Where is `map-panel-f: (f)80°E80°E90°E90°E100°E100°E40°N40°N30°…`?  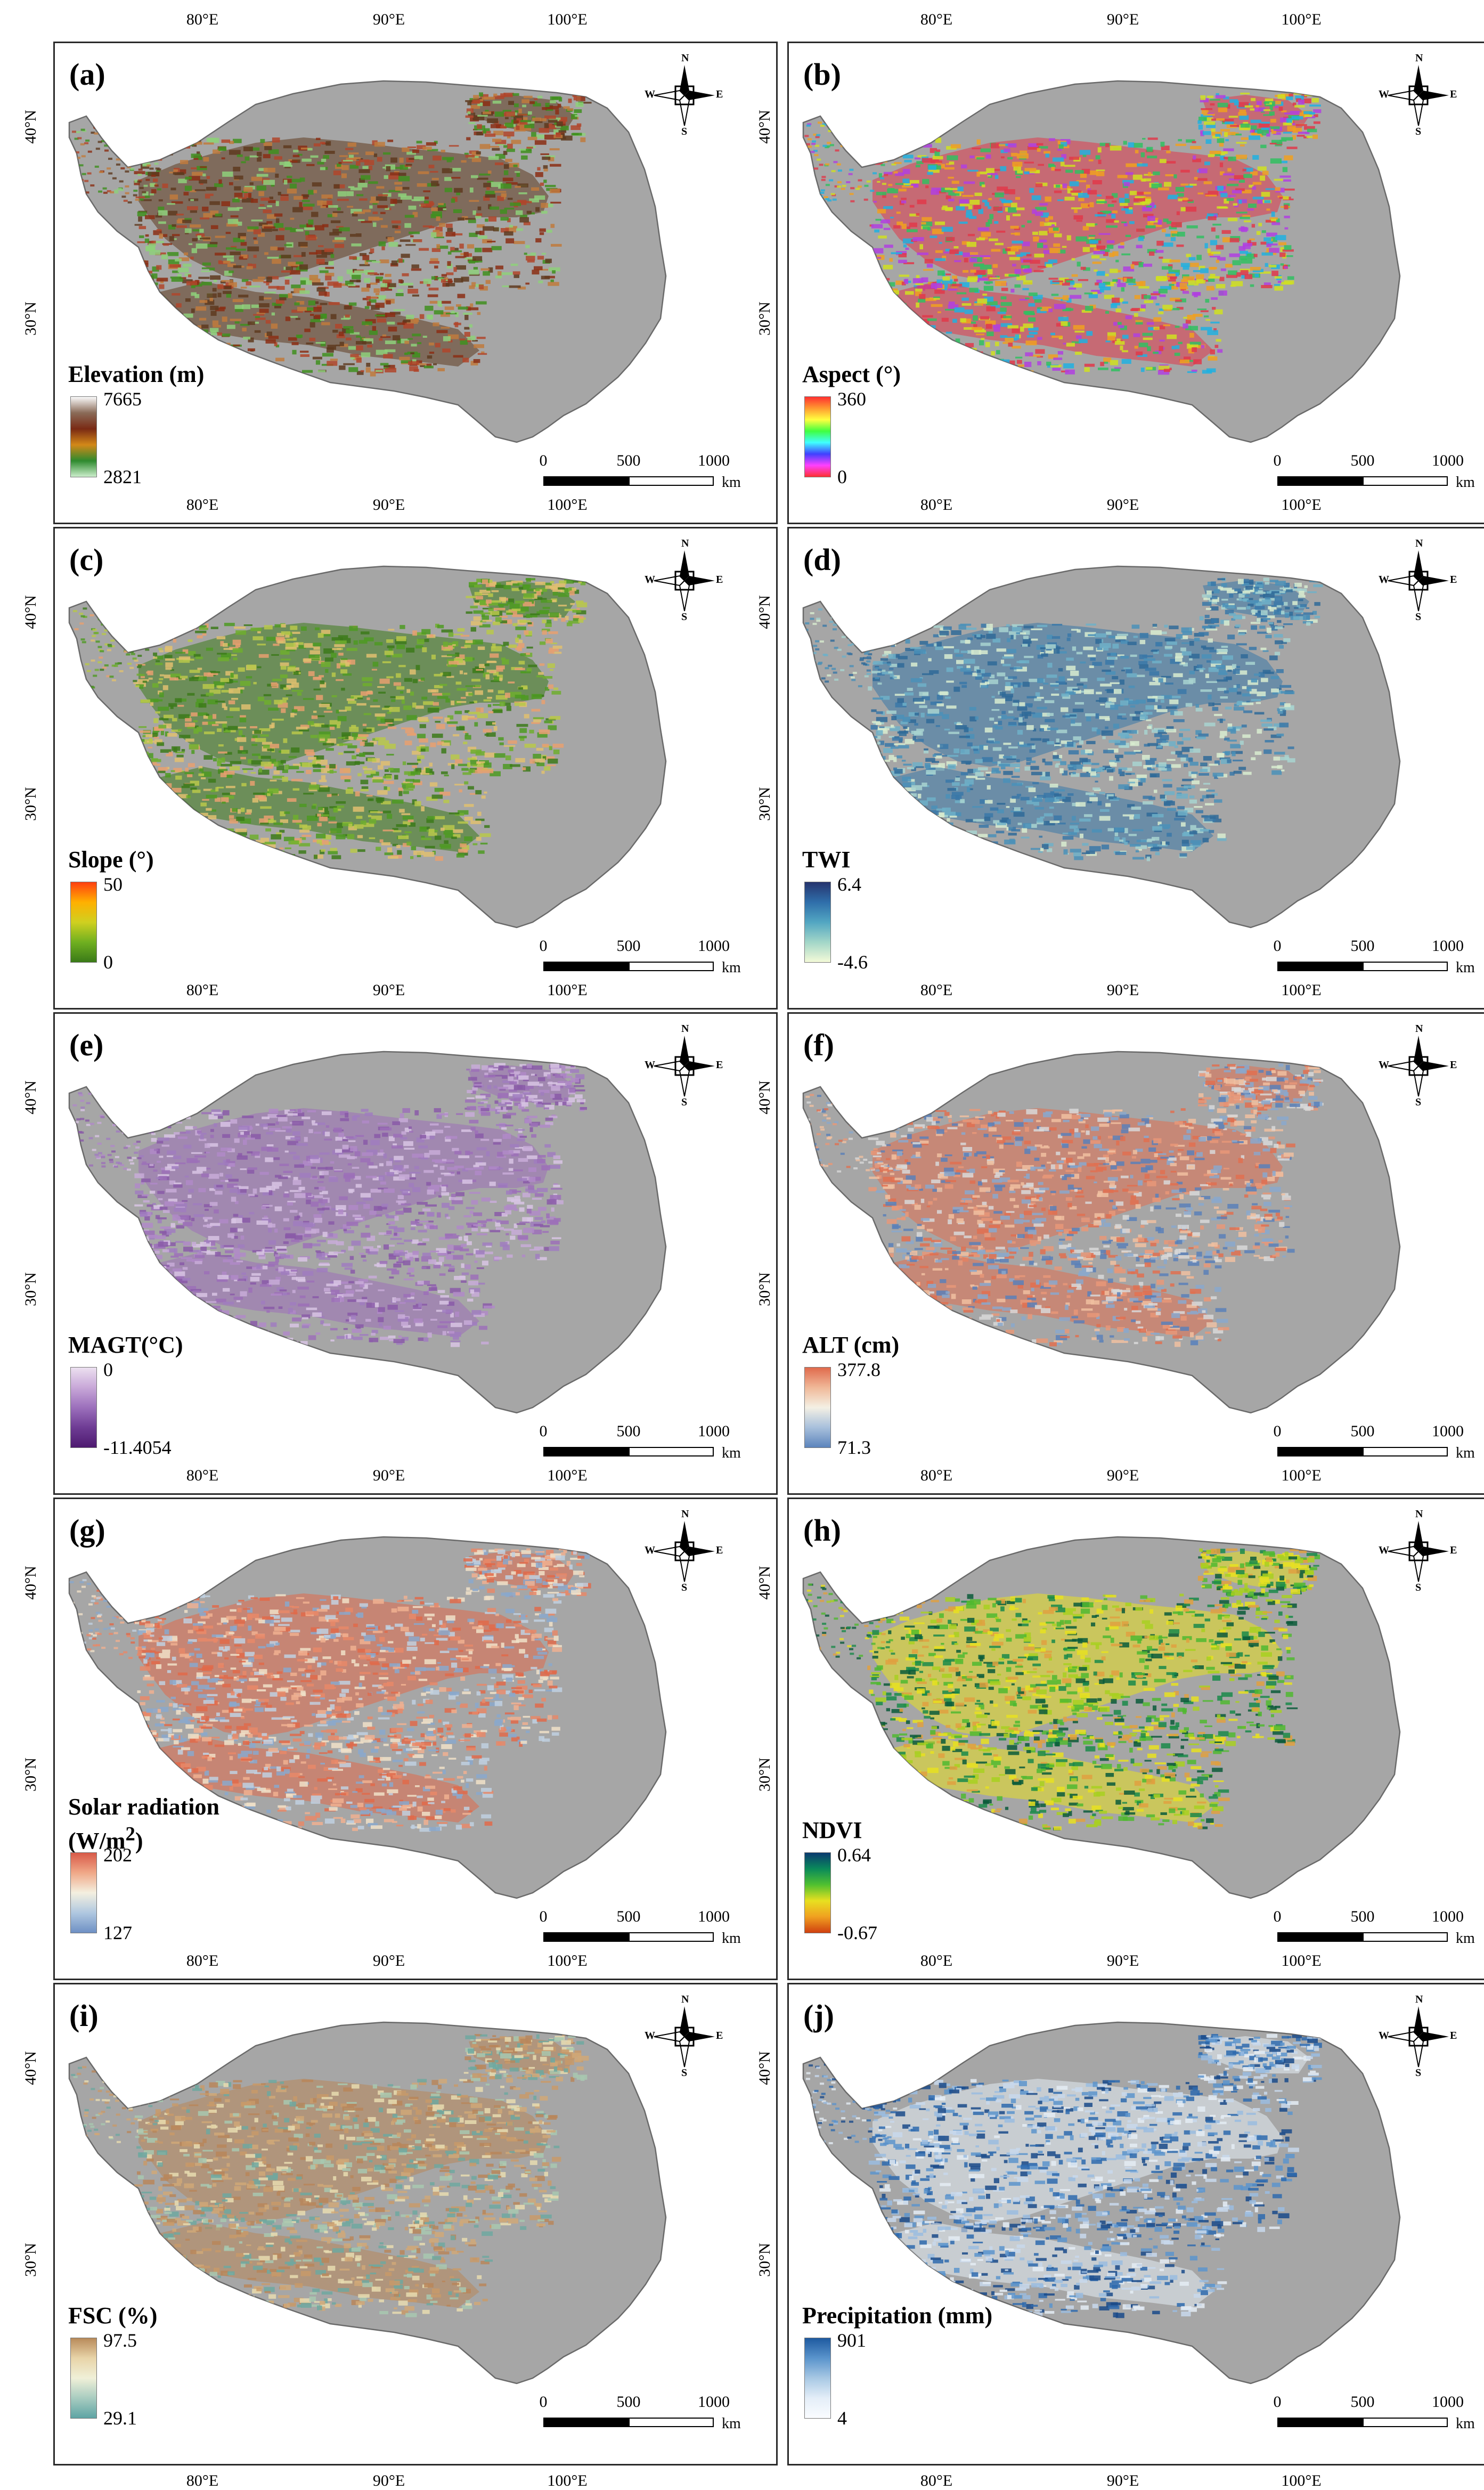 map-panel-f: (f)80°E80°E90°E90°E100°E100°E40°N40°N30°… is located at coordinates (1135, 1253).